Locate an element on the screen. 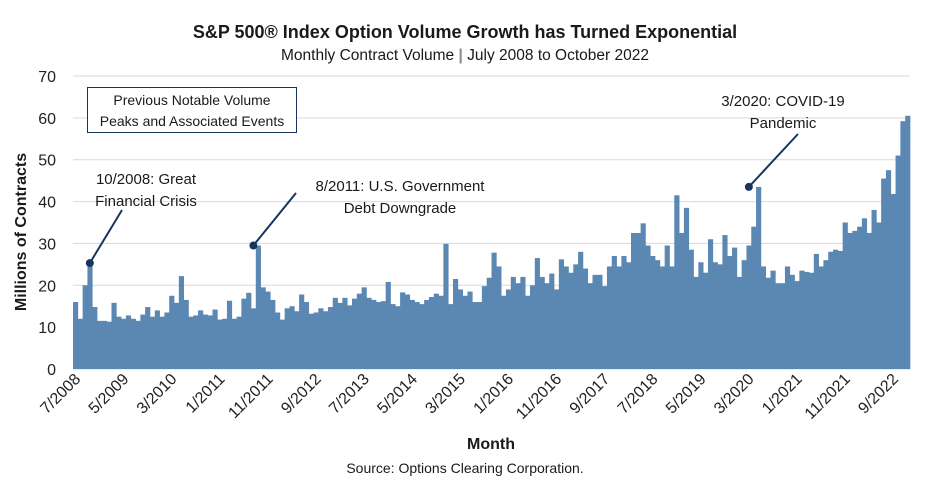 This screenshot has height=494, width=930. y-tick-label: 60 is located at coordinates (47, 119).